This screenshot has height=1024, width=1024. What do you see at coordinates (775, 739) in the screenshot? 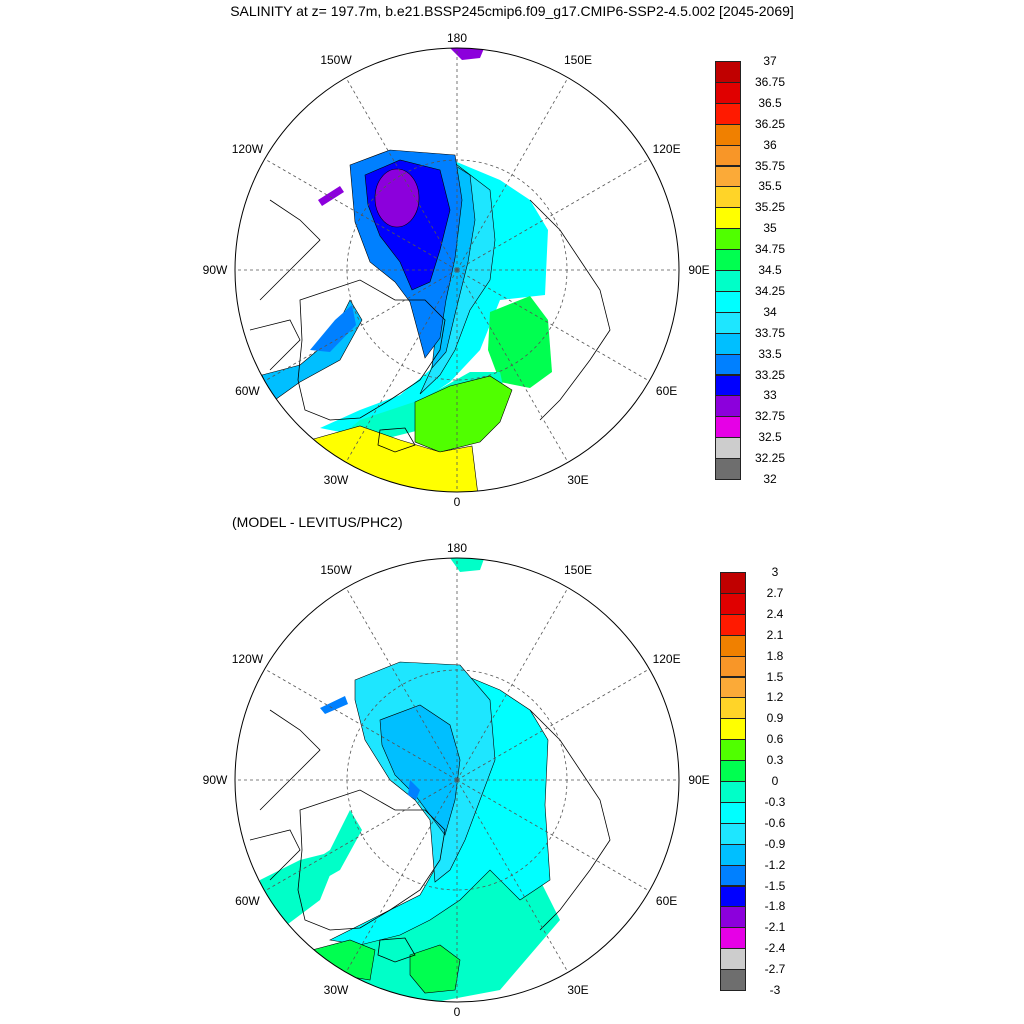
I see `colorbar-label: 0.6` at bounding box center [775, 739].